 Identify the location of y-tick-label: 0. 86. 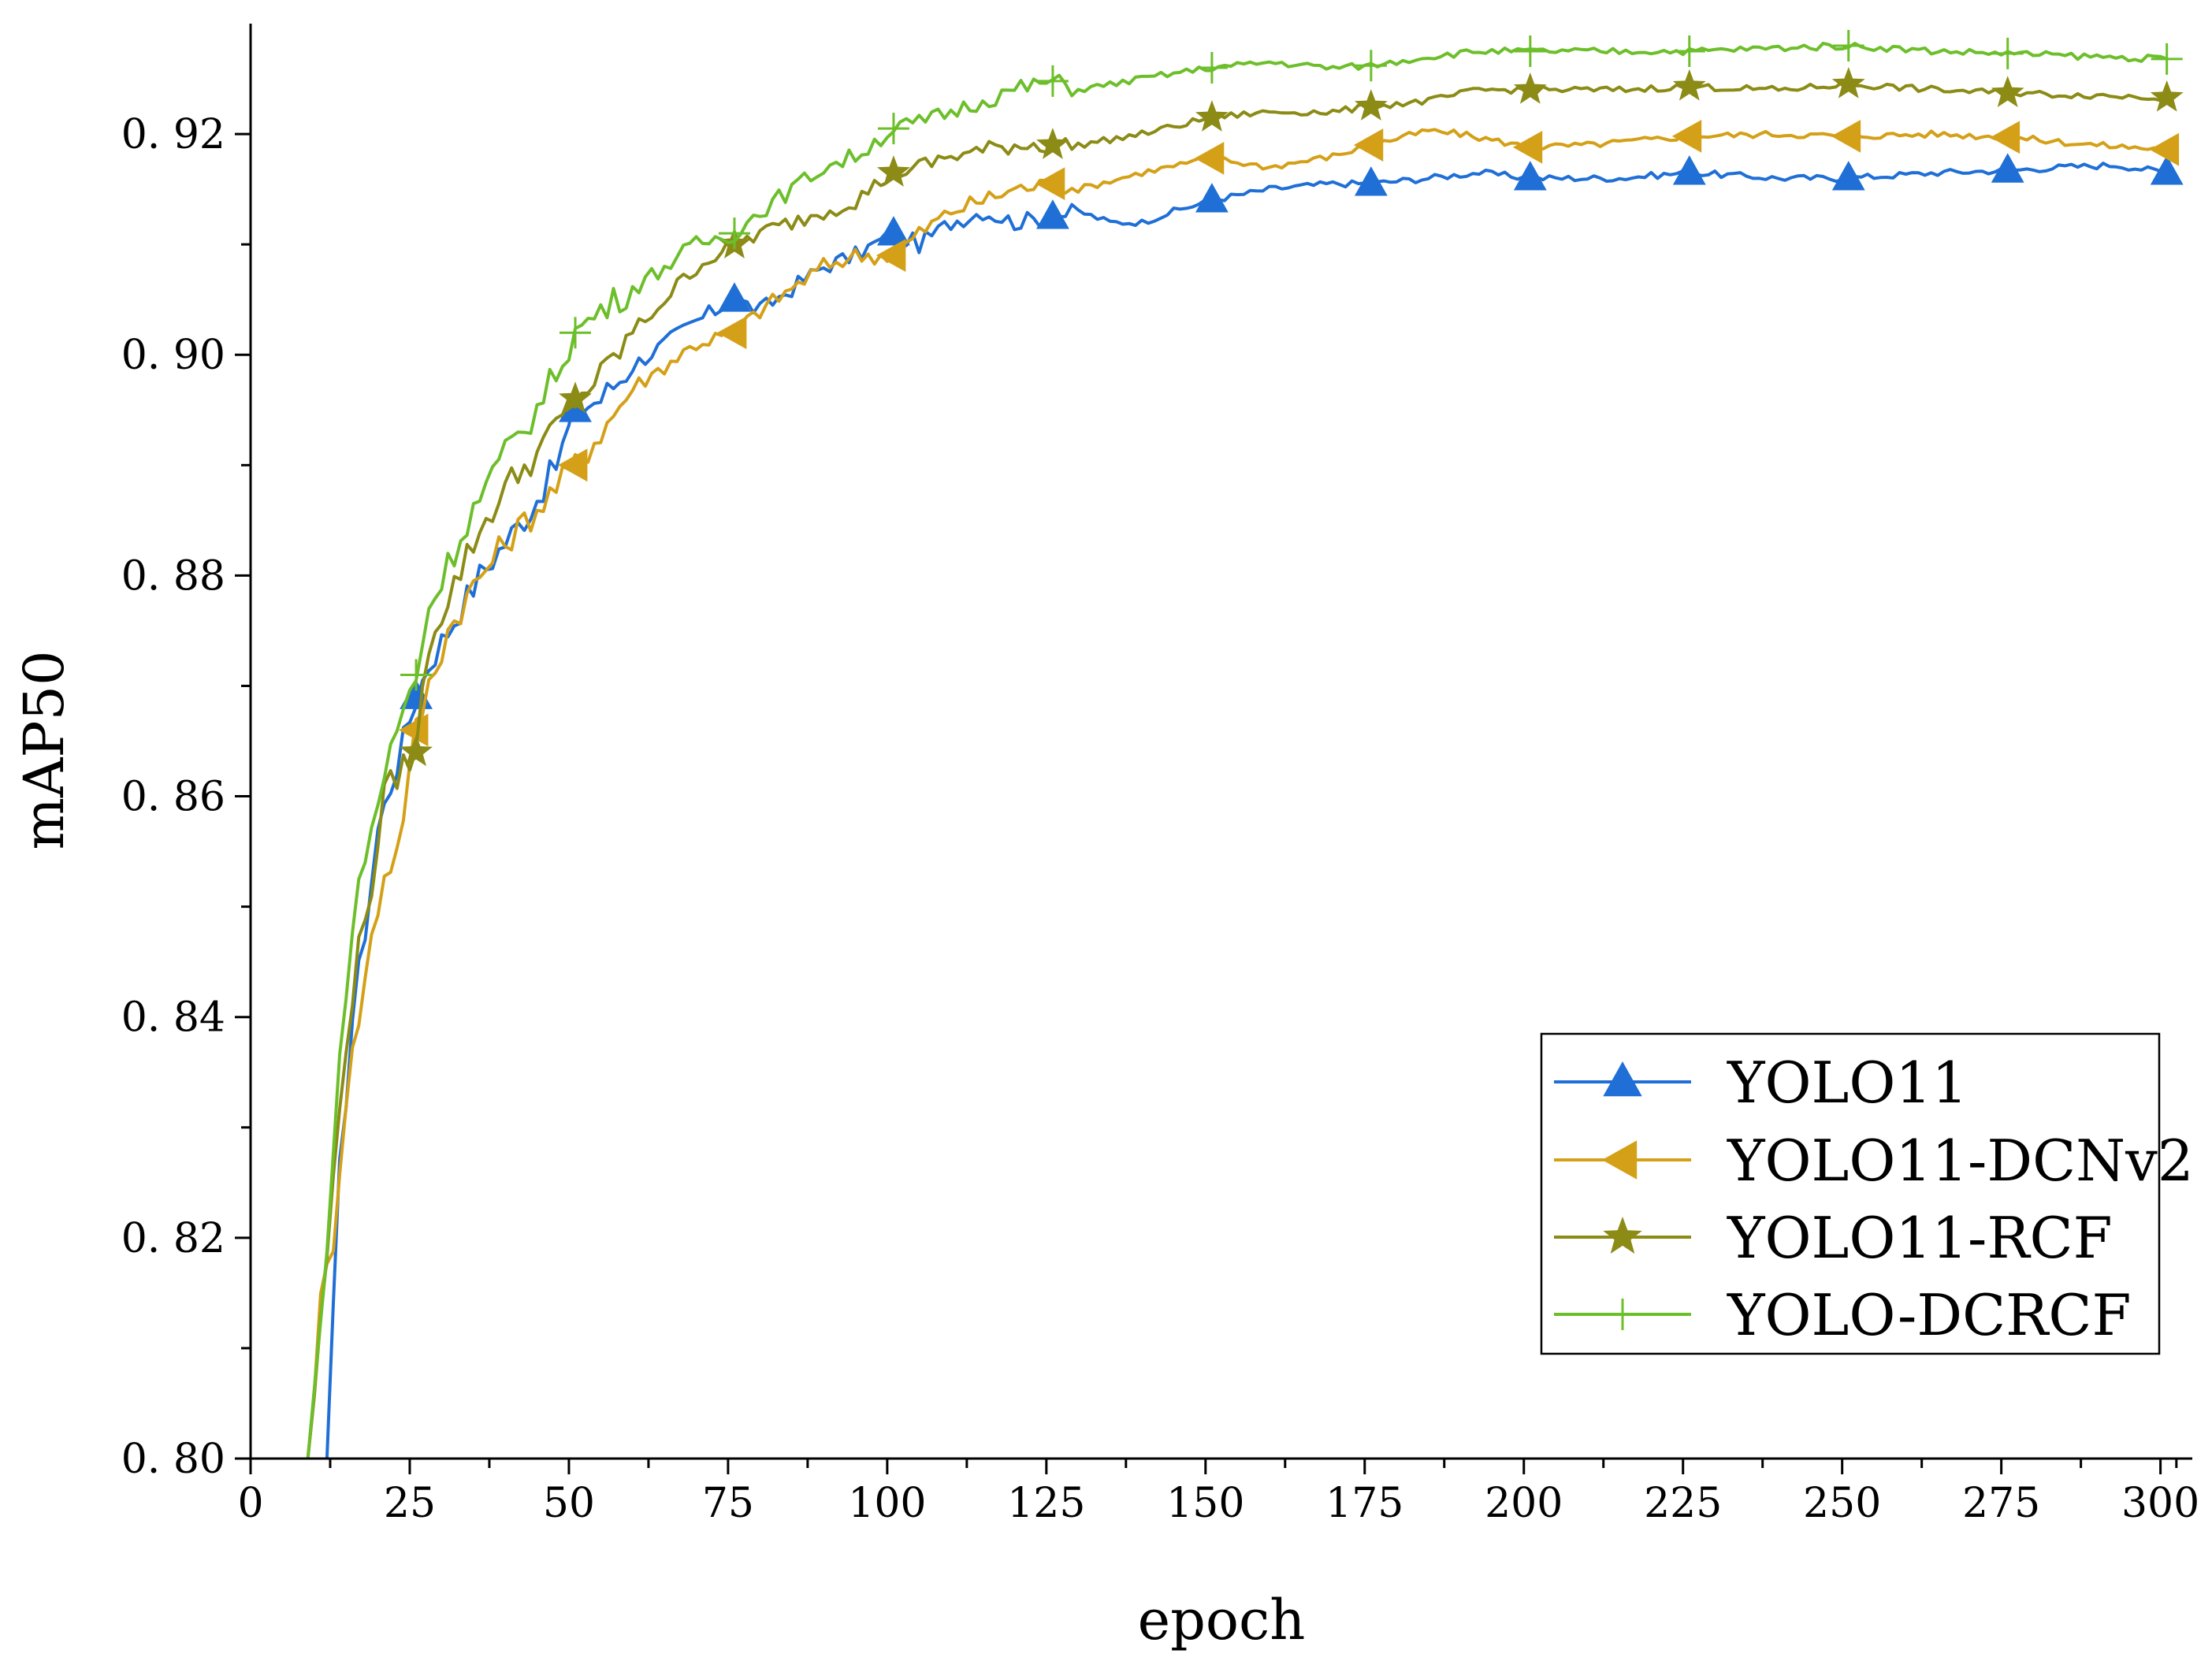
(173, 797).